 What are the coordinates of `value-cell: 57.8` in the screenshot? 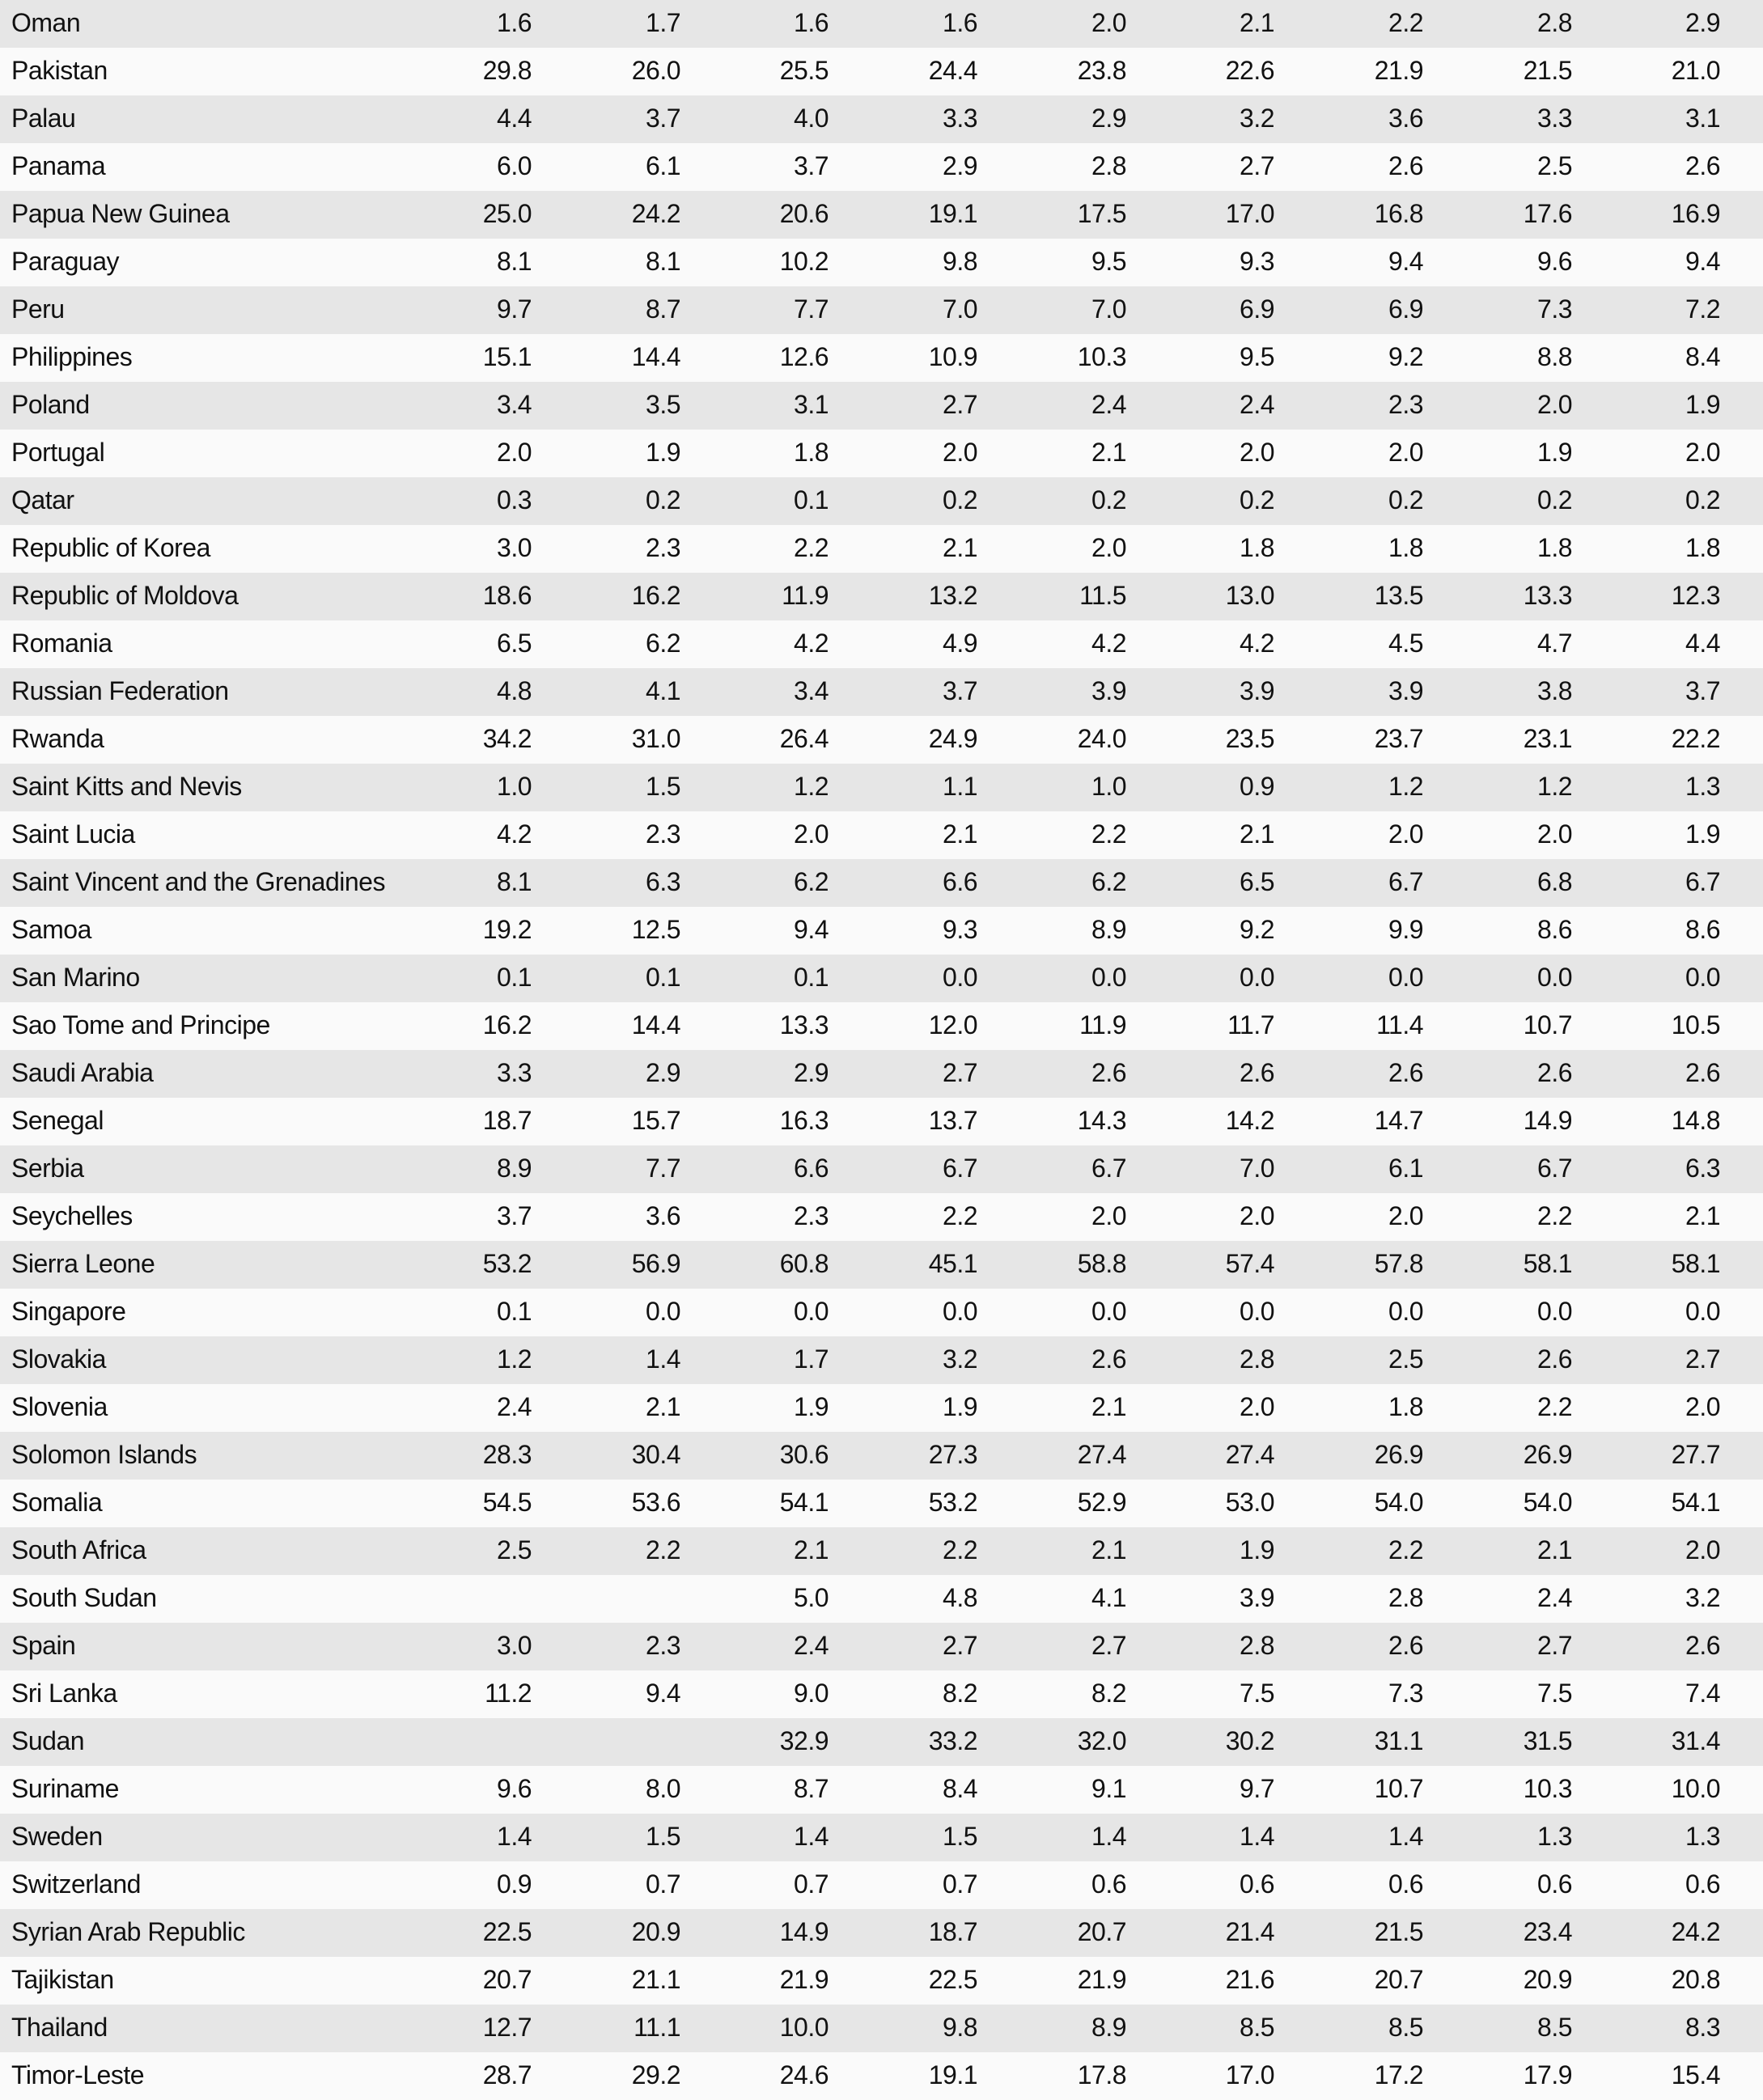 It's located at (1399, 1264).